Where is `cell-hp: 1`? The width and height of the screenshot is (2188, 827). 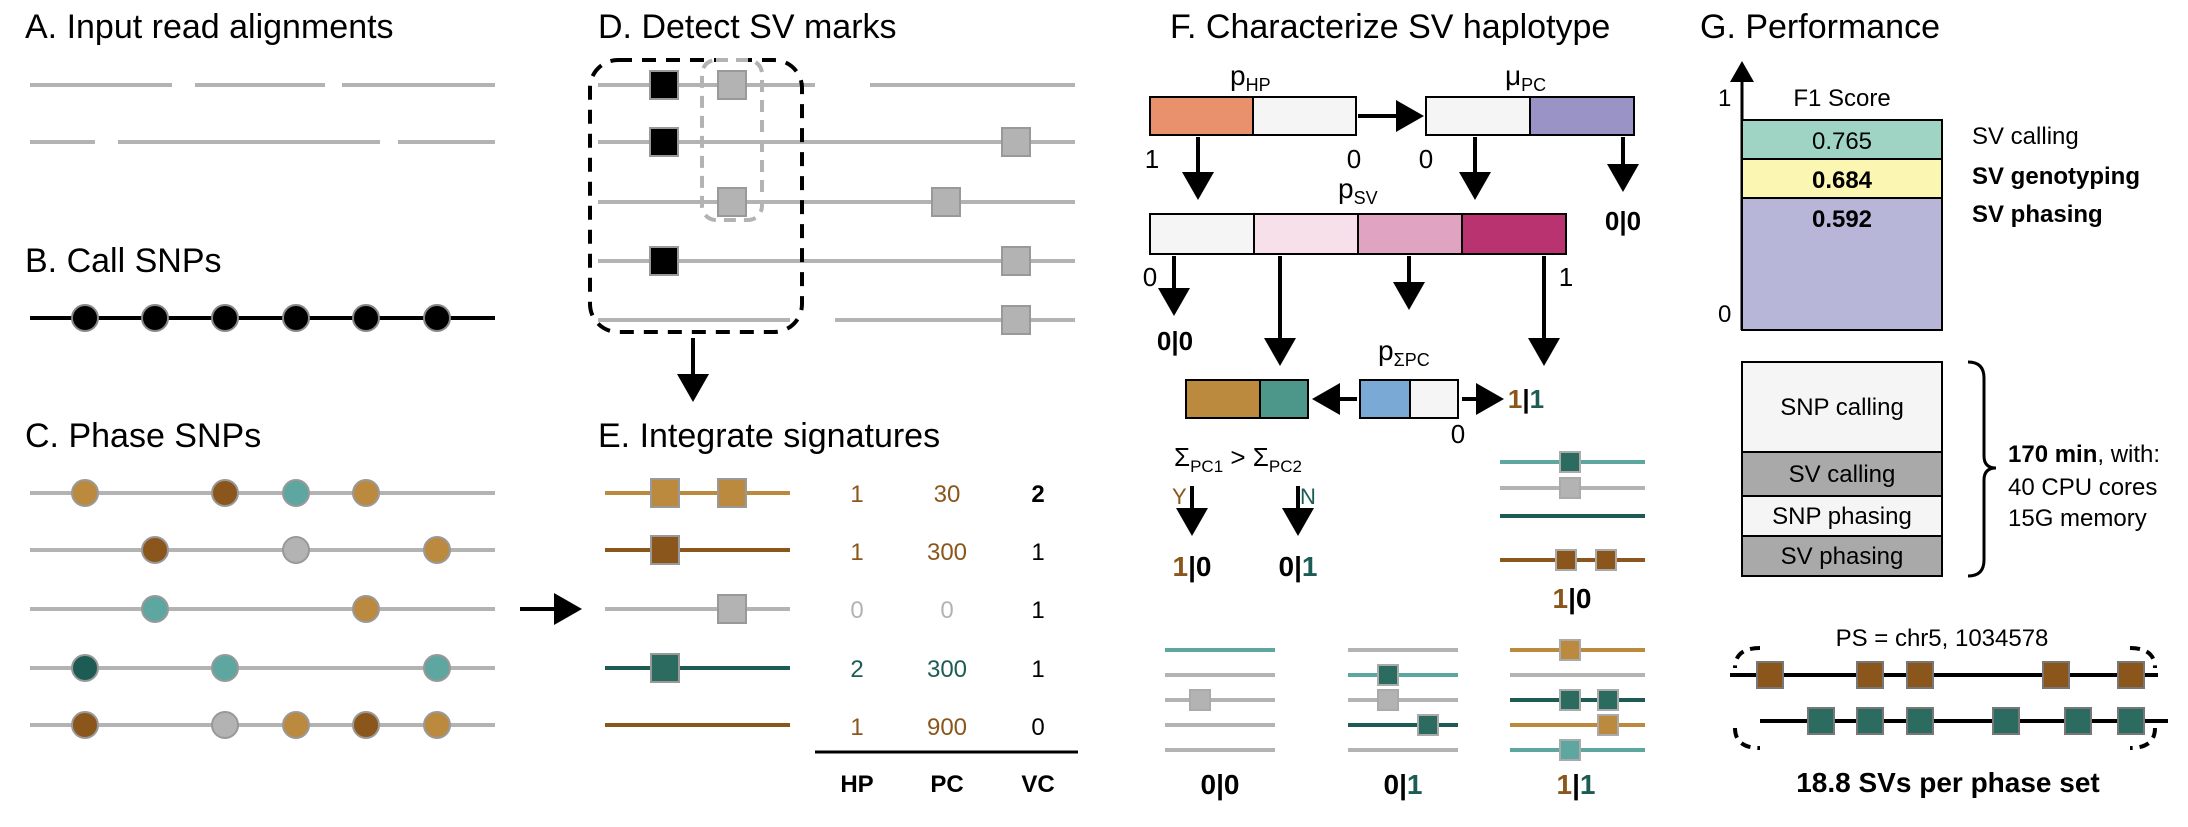 cell-hp: 1 is located at coordinates (856, 494).